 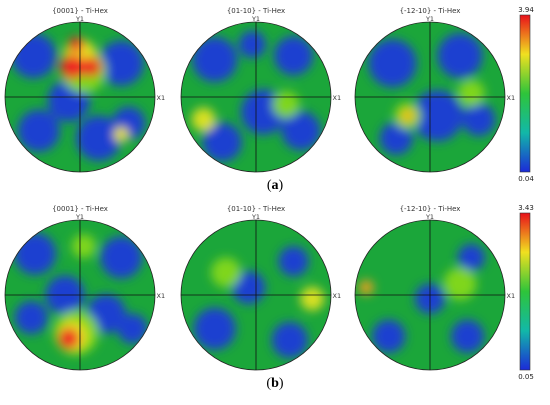 What do you see at coordinates (526, 10) in the screenshot?
I see `colorbar-max-label: 3.94` at bounding box center [526, 10].